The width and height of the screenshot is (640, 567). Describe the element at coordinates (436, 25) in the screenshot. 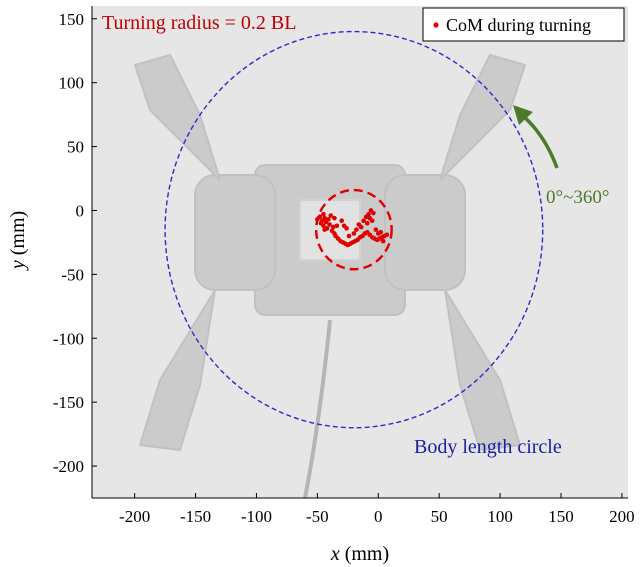

I see `legend-marker-icon` at that location.